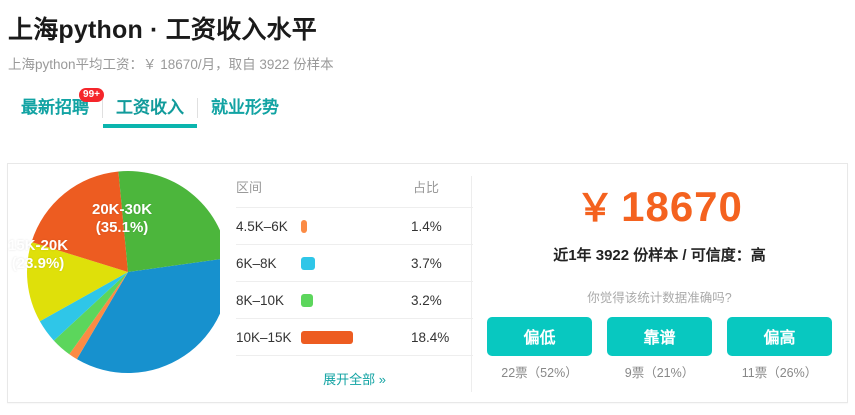  What do you see at coordinates (779, 336) in the screenshot?
I see `vote-high-button: 偏高` at bounding box center [779, 336].